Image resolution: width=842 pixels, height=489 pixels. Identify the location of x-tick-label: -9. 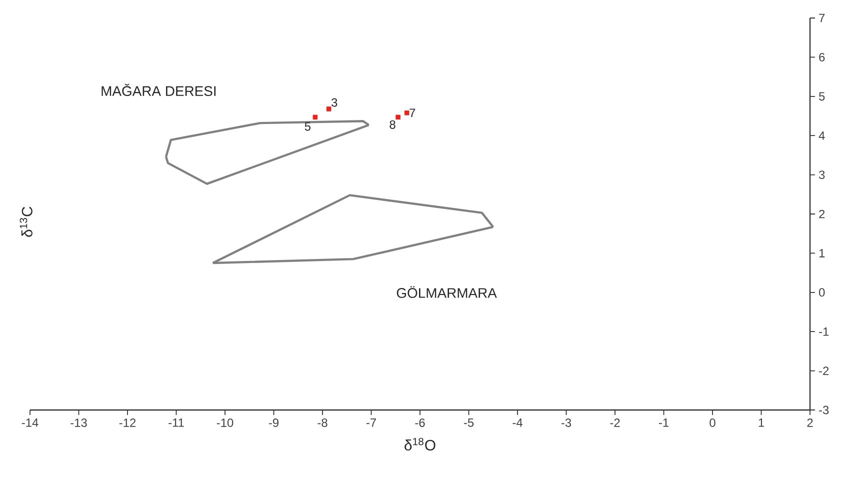
(273, 422).